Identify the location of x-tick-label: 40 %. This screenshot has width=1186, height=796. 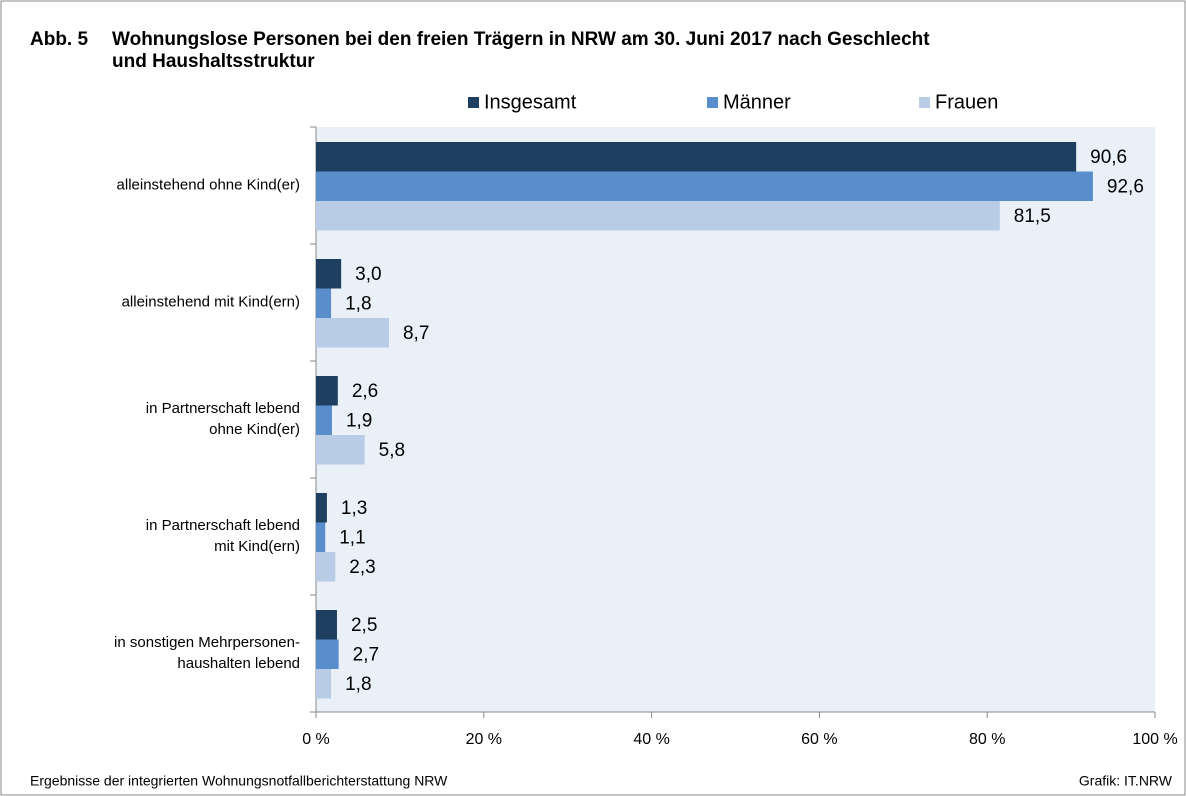
(651, 739).